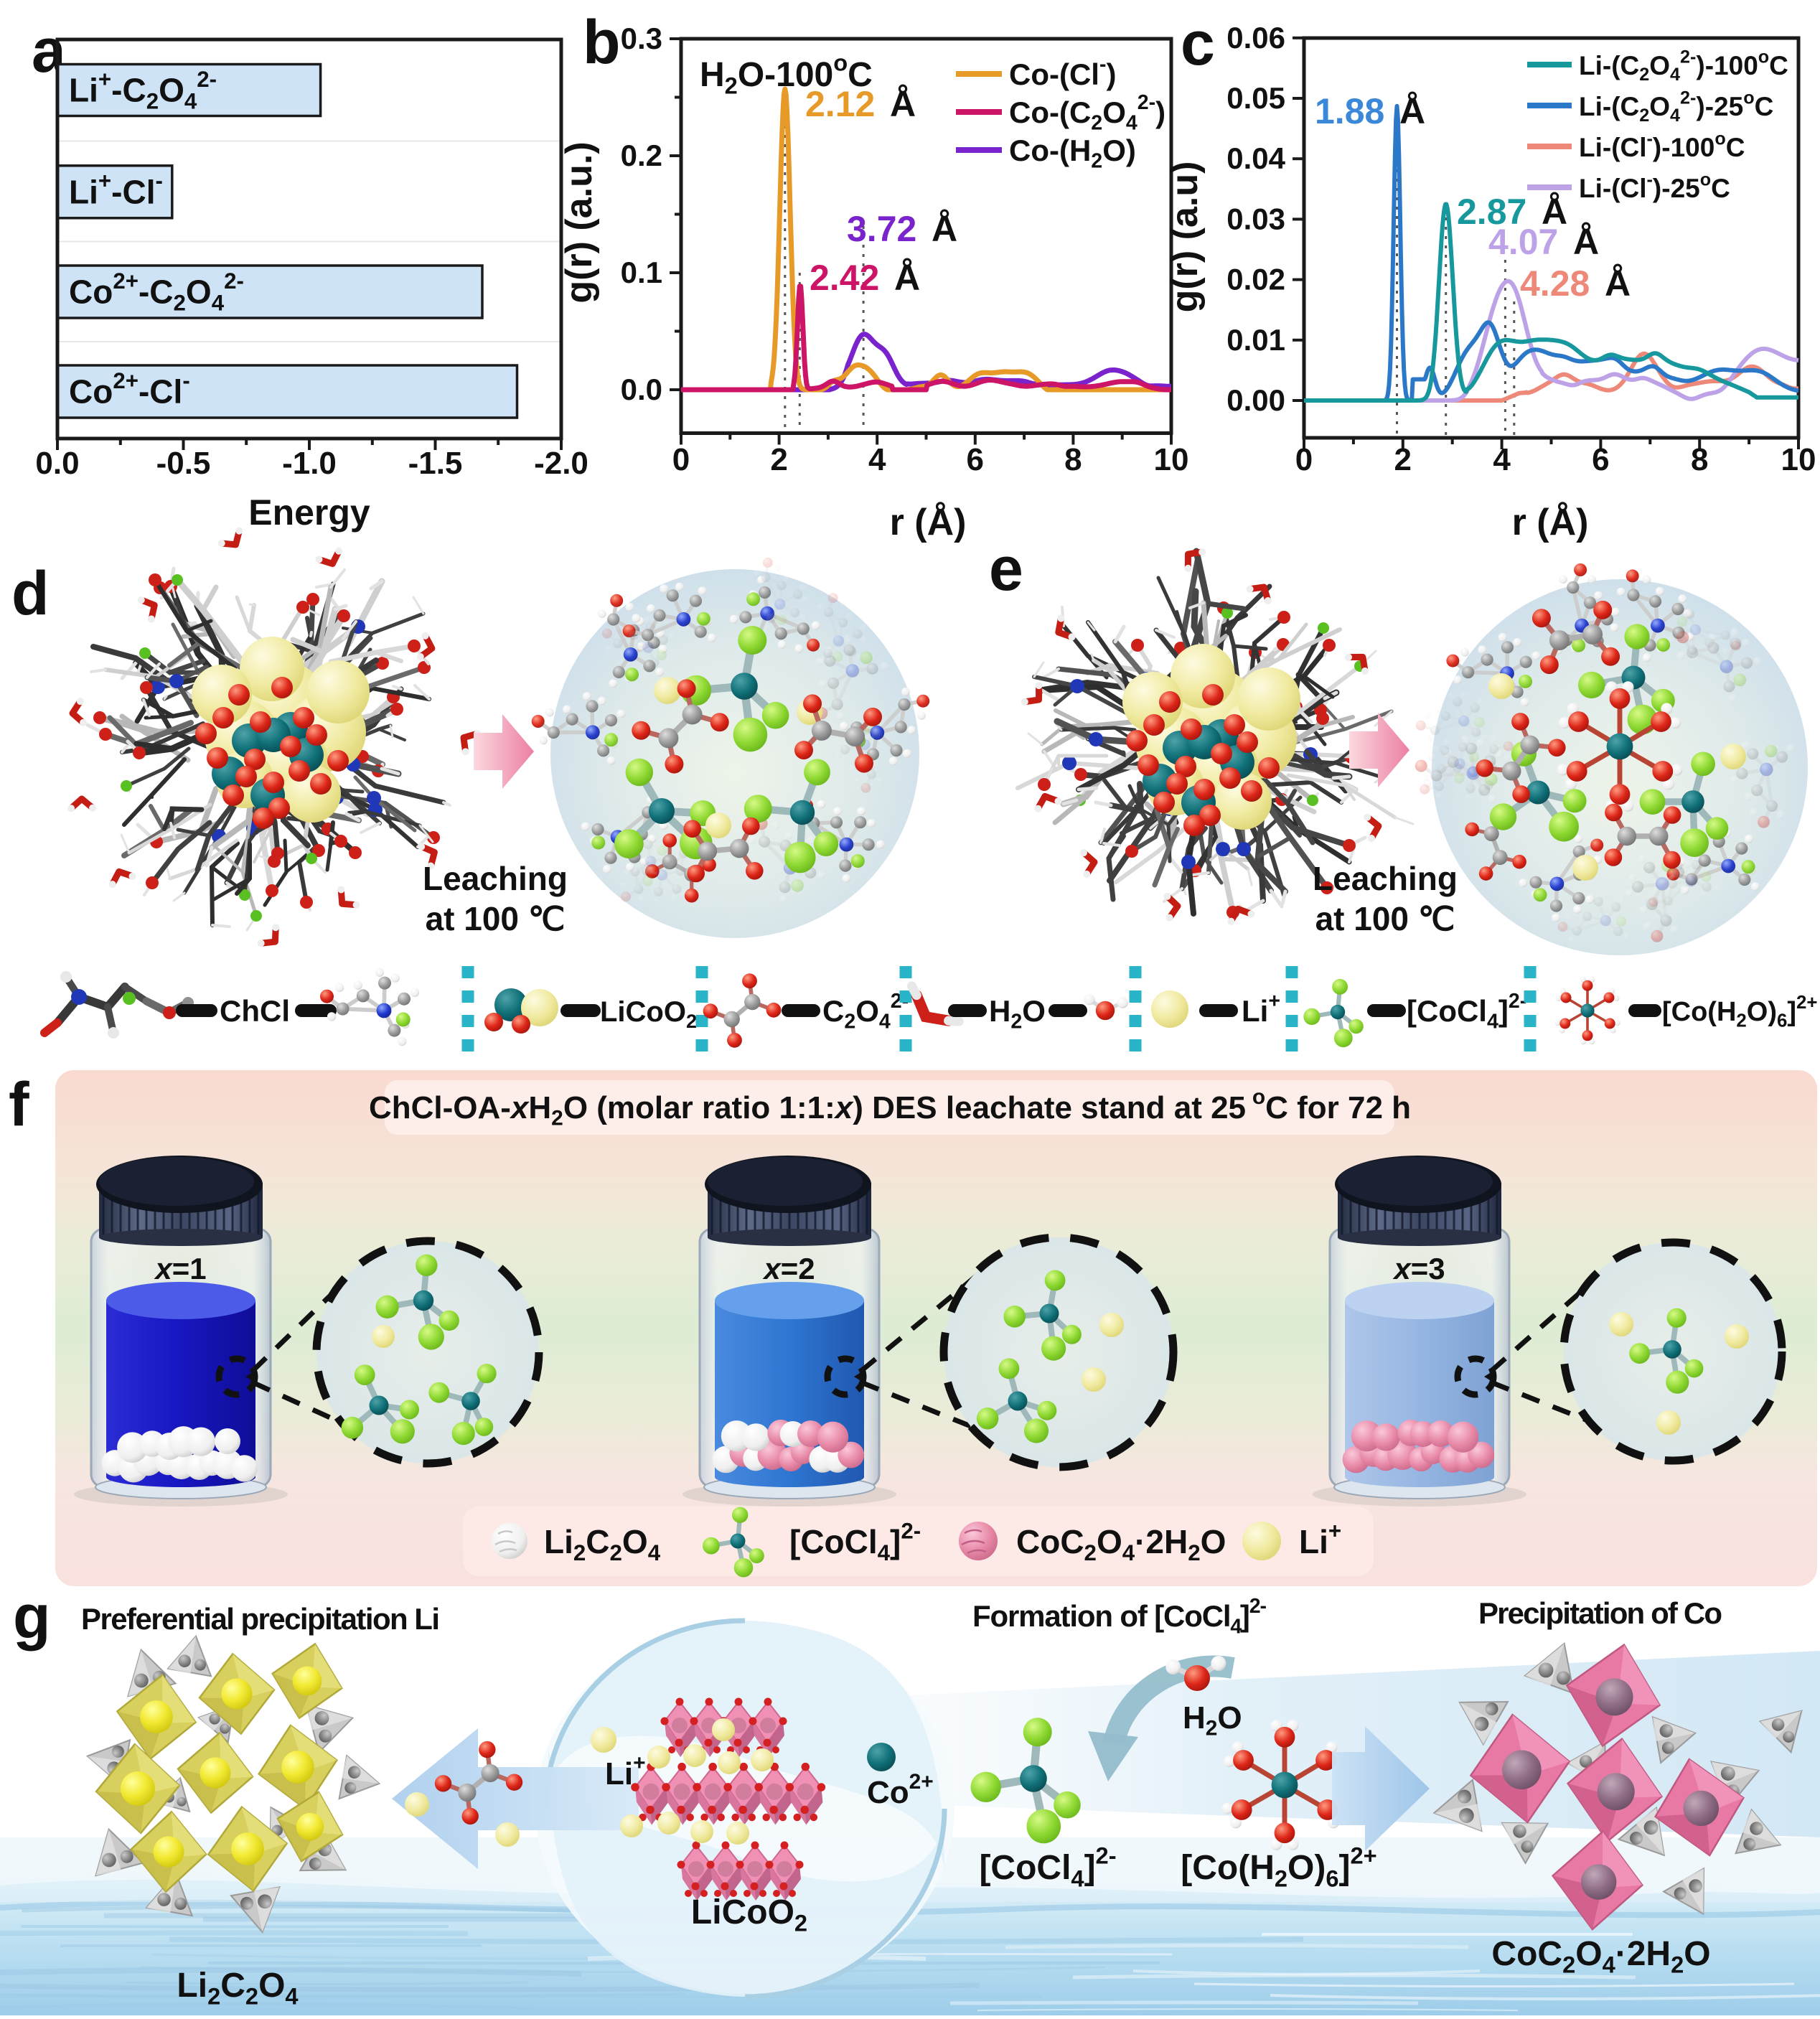 Image resolution: width=1820 pixels, height=2019 pixels. Describe the element at coordinates (641, 155) in the screenshot. I see `svg-text: 0.2` at that location.